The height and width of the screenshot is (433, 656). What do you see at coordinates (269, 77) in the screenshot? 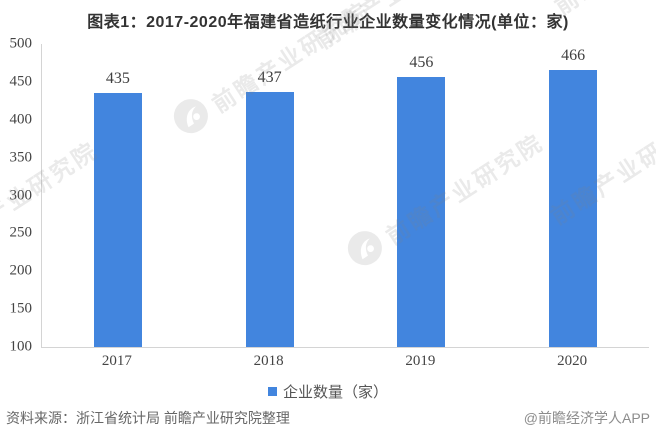
I see `bar-value-label: 437` at bounding box center [269, 77].